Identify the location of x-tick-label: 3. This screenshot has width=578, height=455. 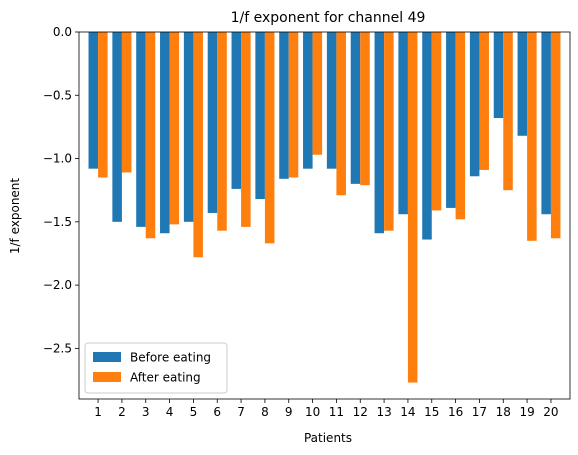
(146, 412).